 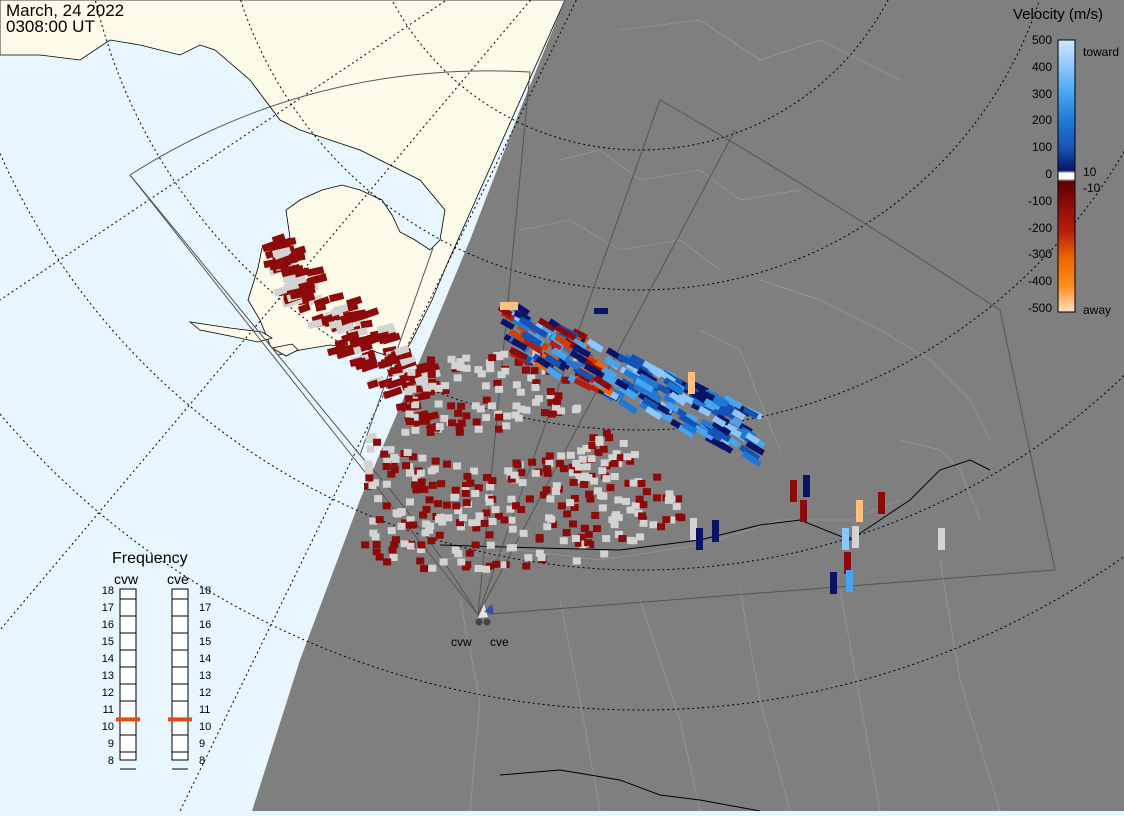 What do you see at coordinates (484, 615) in the screenshot?
I see `radar-sites` at bounding box center [484, 615].